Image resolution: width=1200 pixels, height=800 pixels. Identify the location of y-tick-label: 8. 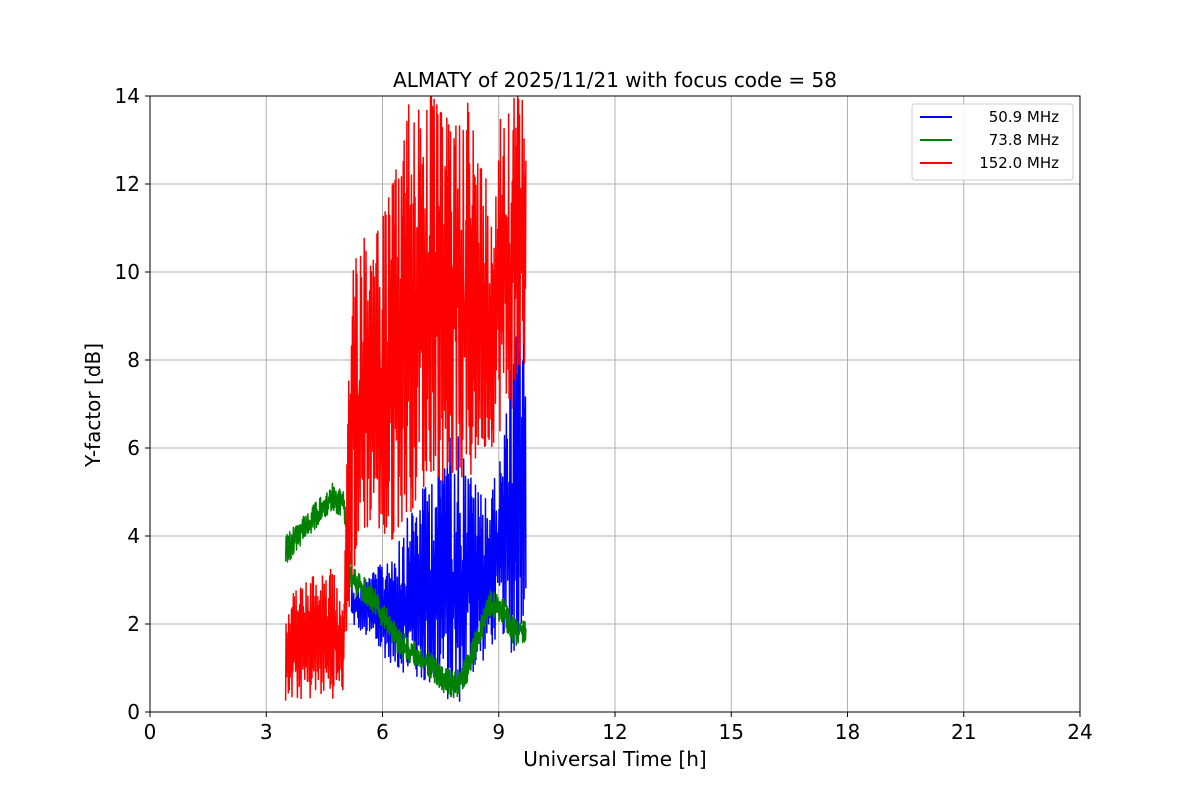
(133, 360).